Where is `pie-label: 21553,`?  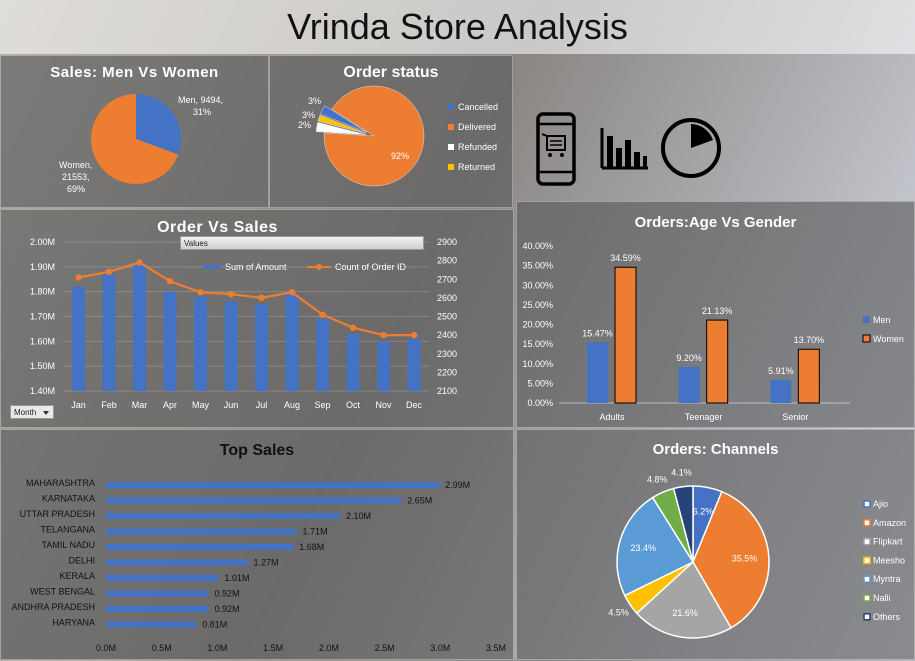 pie-label: 21553, is located at coordinates (76, 177).